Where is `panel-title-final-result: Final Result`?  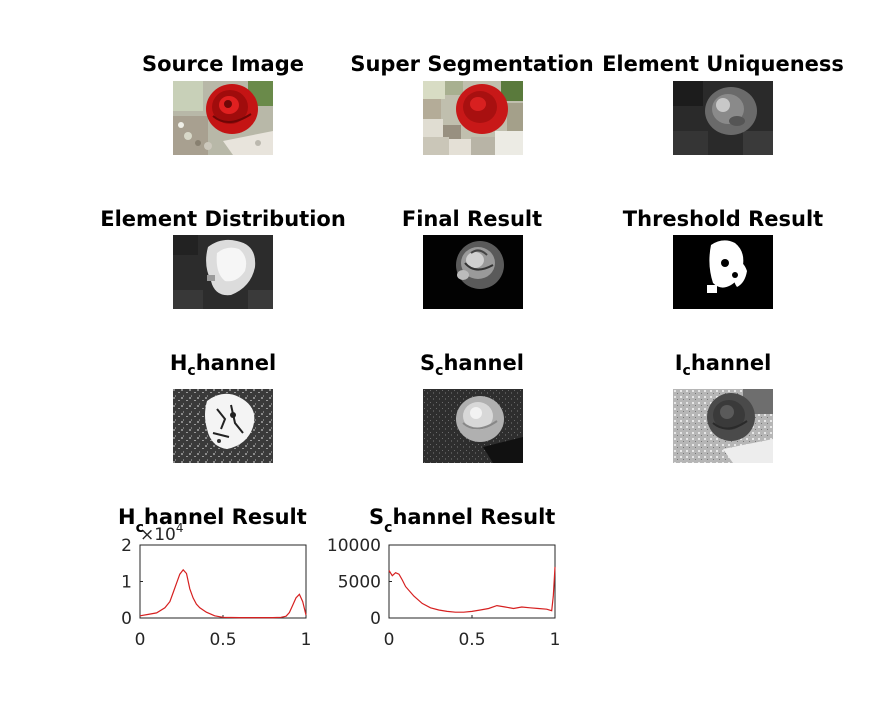
panel-title-final-result: Final Result is located at coordinates (472, 219).